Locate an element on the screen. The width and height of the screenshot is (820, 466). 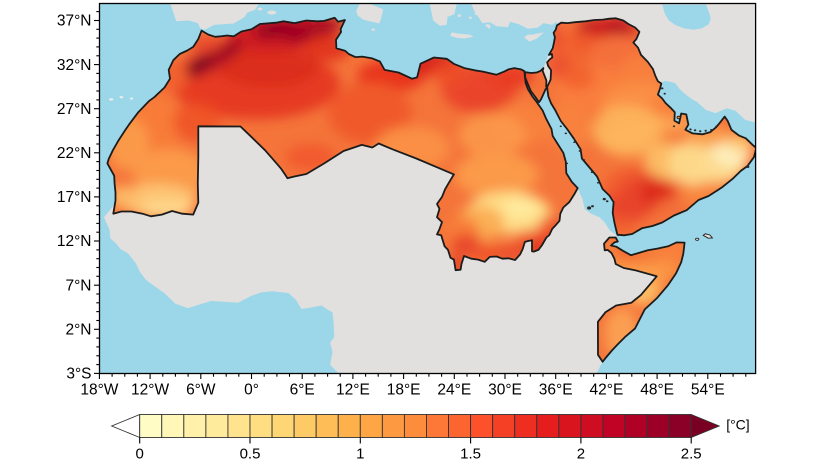
svg-text: 12°E is located at coordinates (353, 390).